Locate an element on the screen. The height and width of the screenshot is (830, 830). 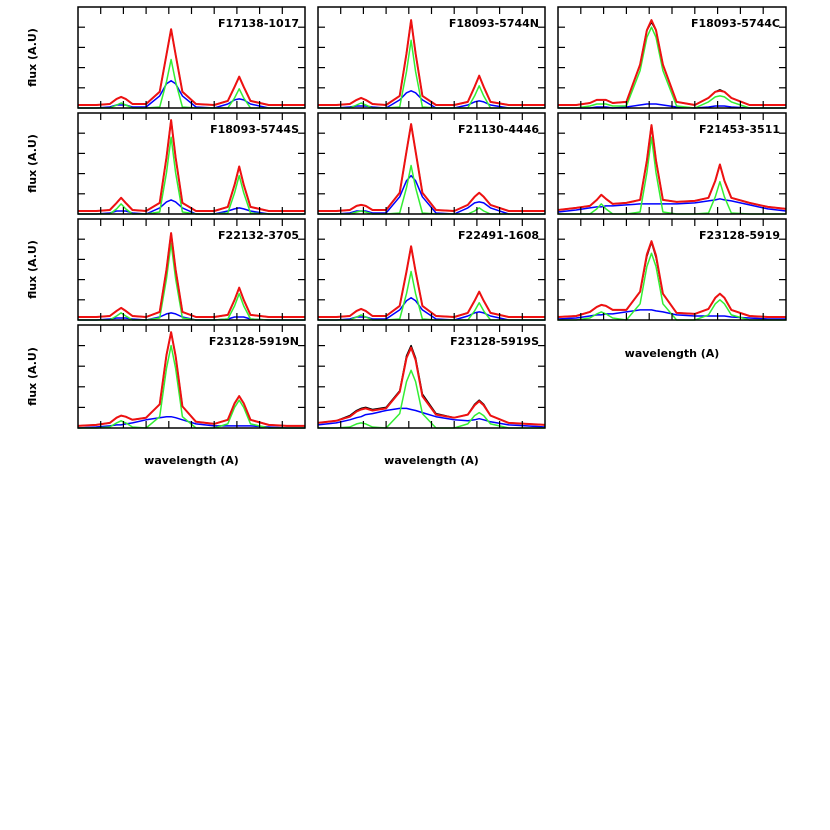
panel-title: F18093-5744S is located at coordinates (254, 129).